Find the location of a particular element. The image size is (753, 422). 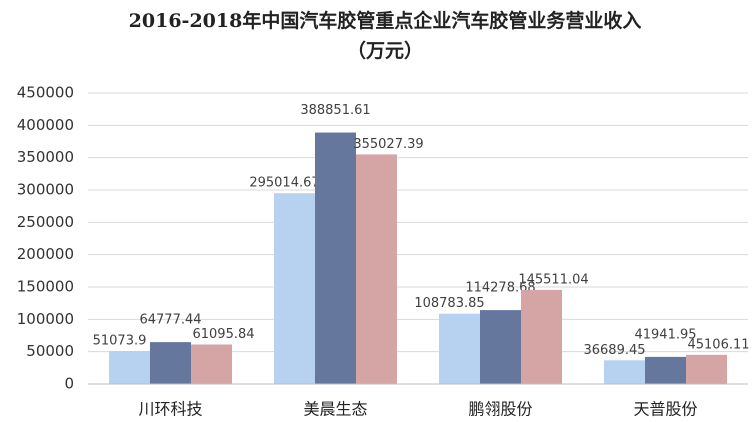

data-label: 145511.04 is located at coordinates (553, 279).